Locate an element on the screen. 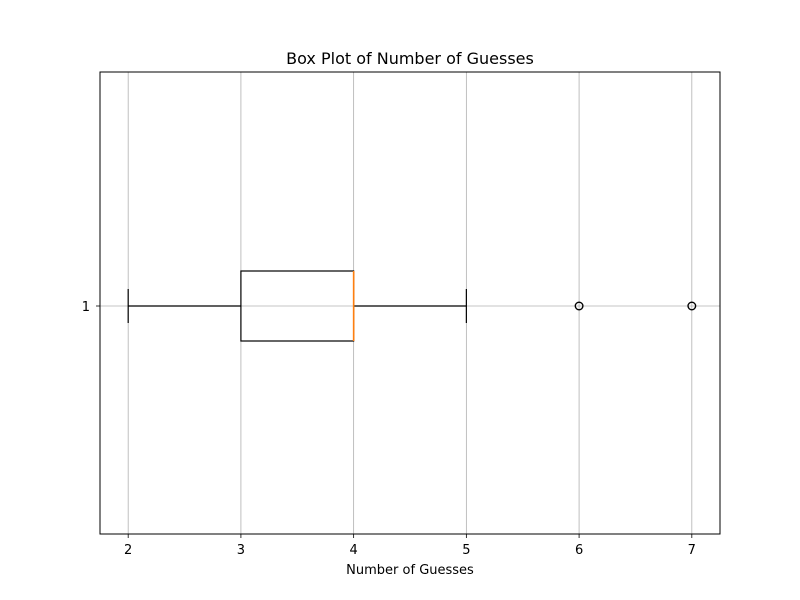 The width and height of the screenshot is (800, 600). box-series is located at coordinates (412, 306).